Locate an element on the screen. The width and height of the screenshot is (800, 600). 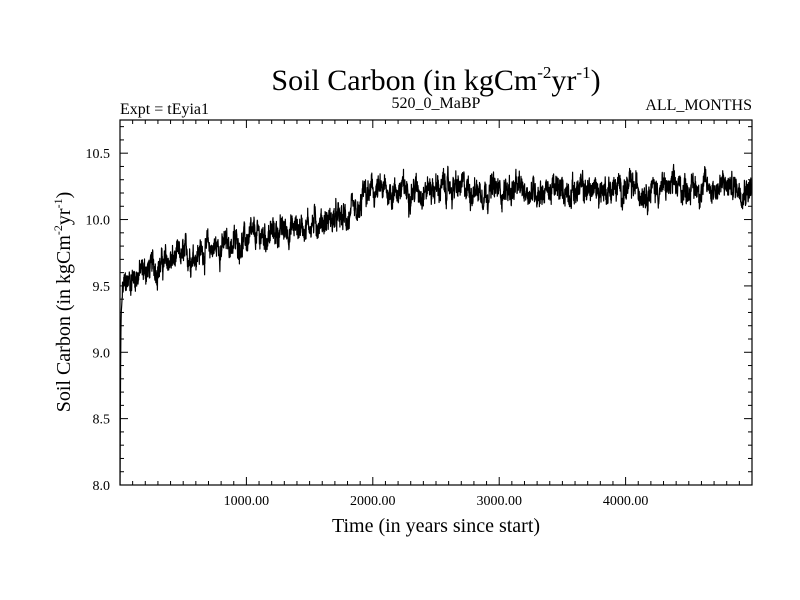
y-tick-label: 9.0 is located at coordinates (102, 353).